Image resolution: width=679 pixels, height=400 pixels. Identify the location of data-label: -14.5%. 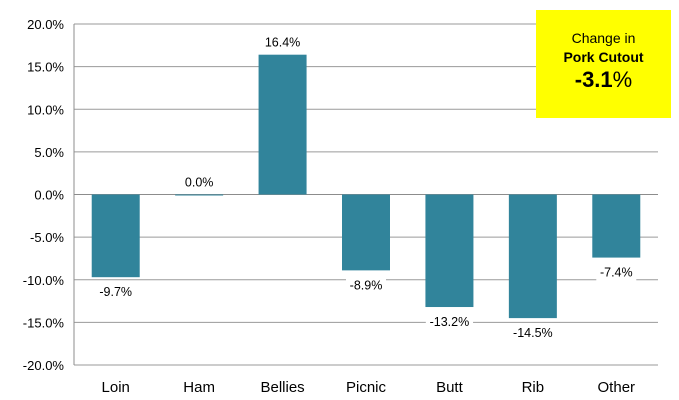
(533, 333).